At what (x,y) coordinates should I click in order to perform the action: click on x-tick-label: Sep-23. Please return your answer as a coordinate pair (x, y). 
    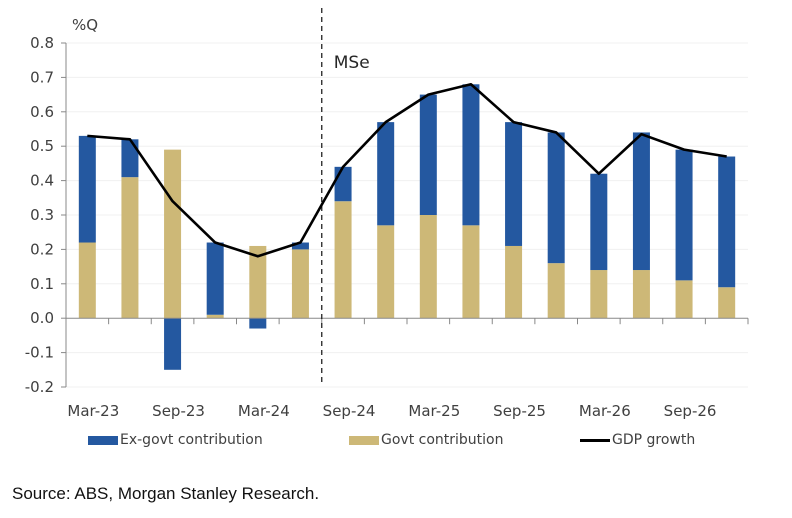
    Looking at the image, I should click on (178, 411).